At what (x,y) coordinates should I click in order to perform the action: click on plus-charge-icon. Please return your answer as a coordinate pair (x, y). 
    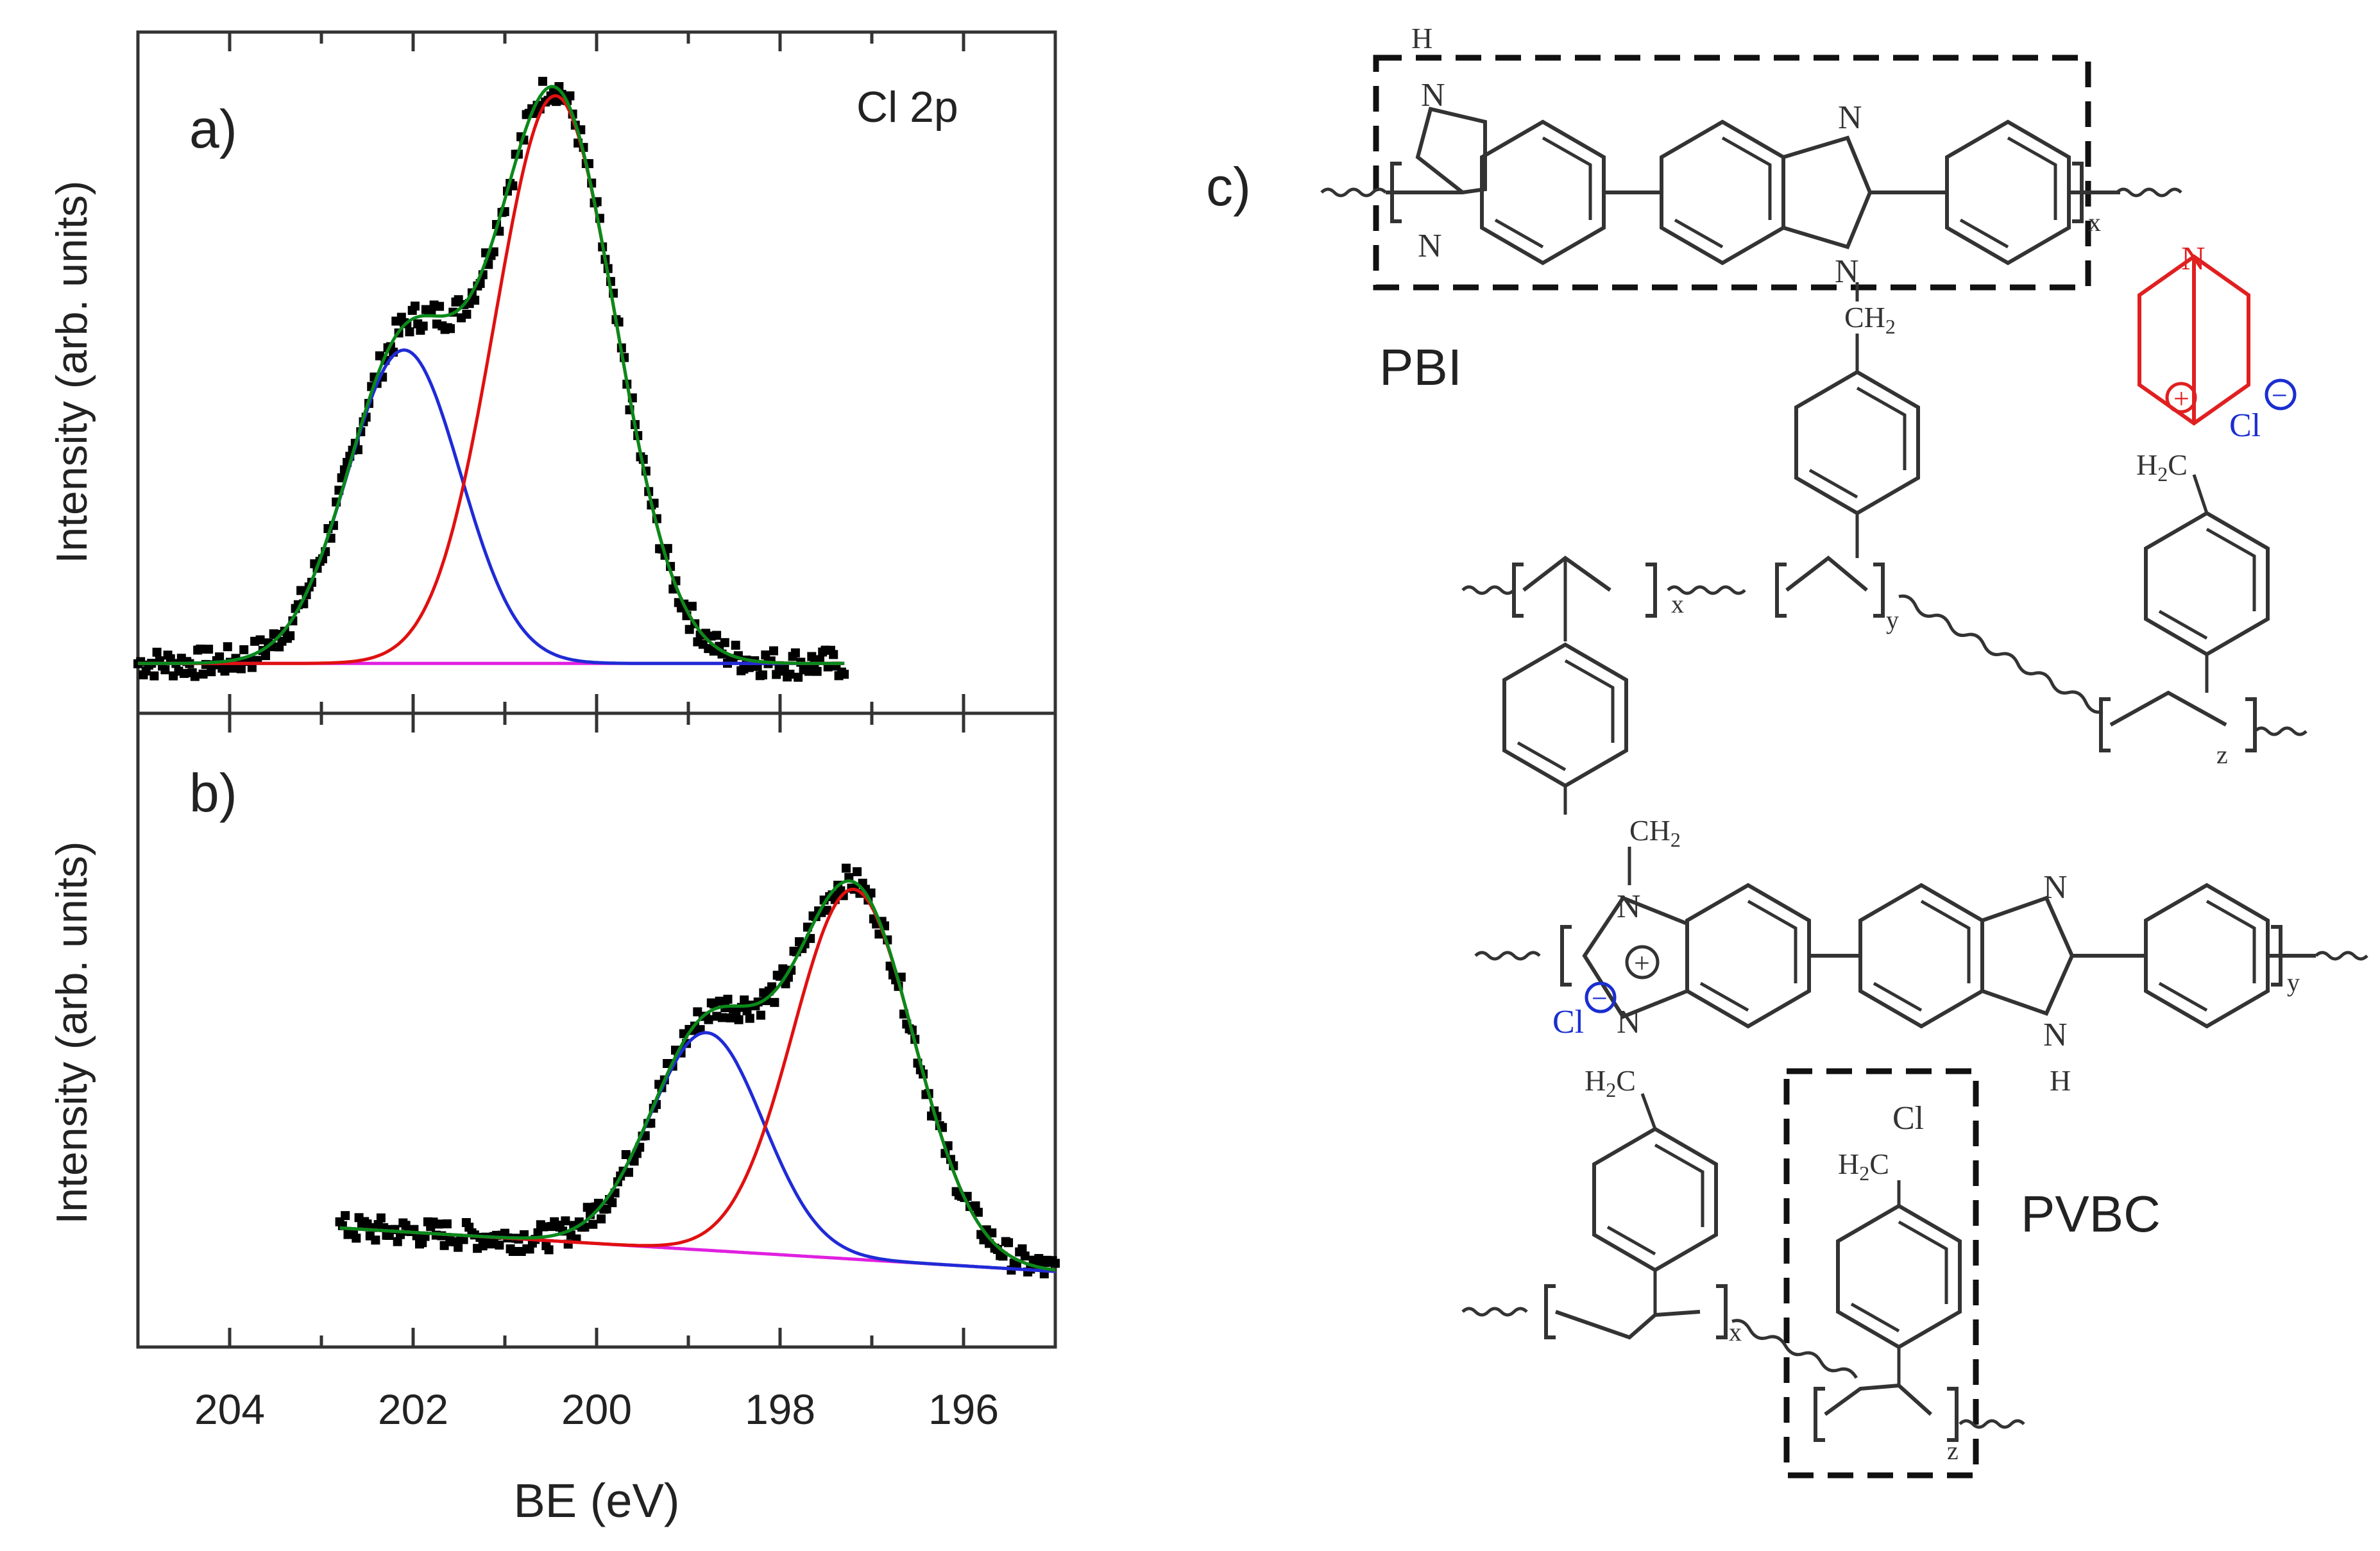
    Looking at the image, I should click on (2181, 398).